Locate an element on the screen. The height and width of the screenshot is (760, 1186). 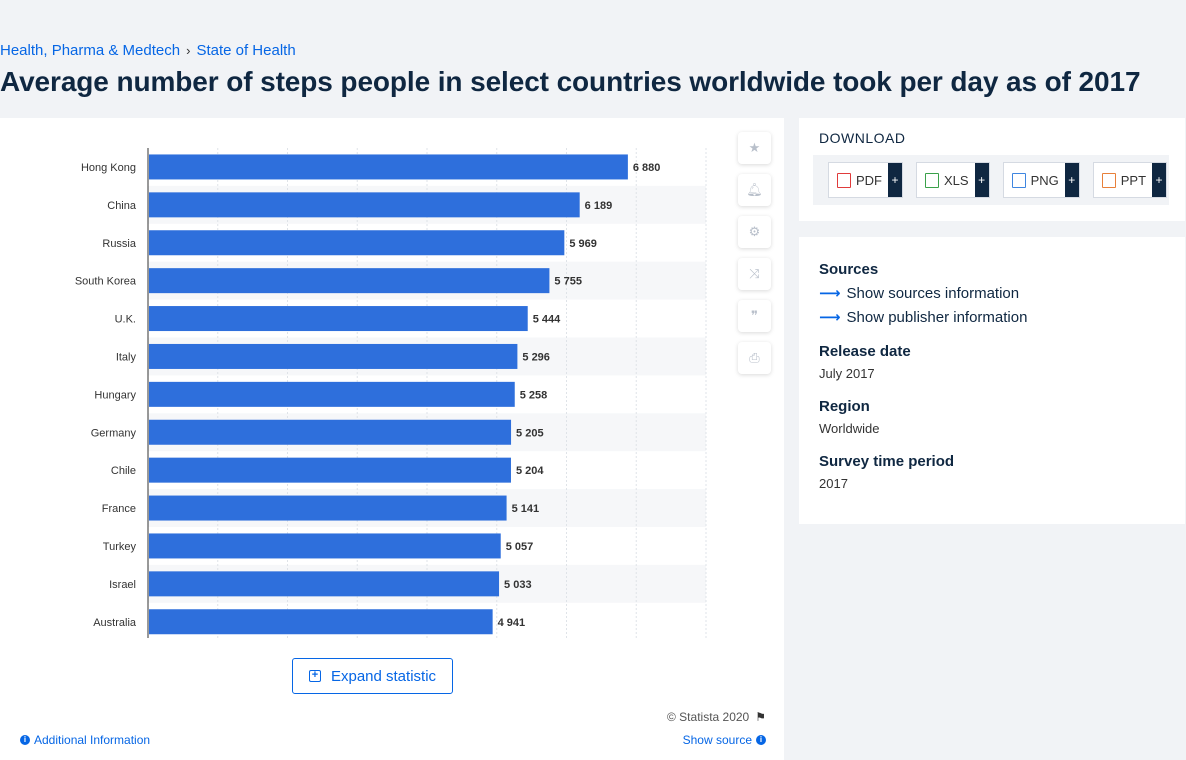
download-png-button: PNG + is located at coordinates (1041, 180).